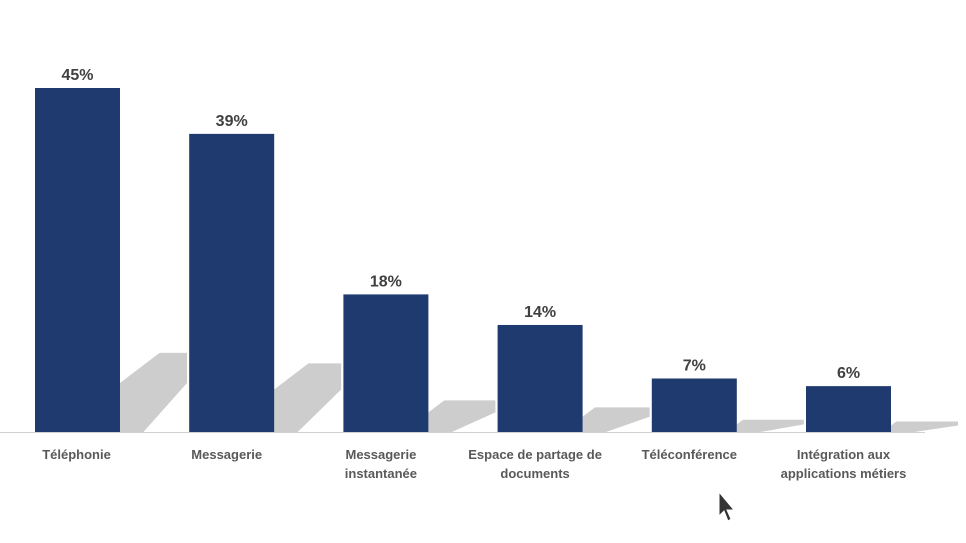 The image size is (966, 543). What do you see at coordinates (540, 312) in the screenshot?
I see `data-label: 14%` at bounding box center [540, 312].